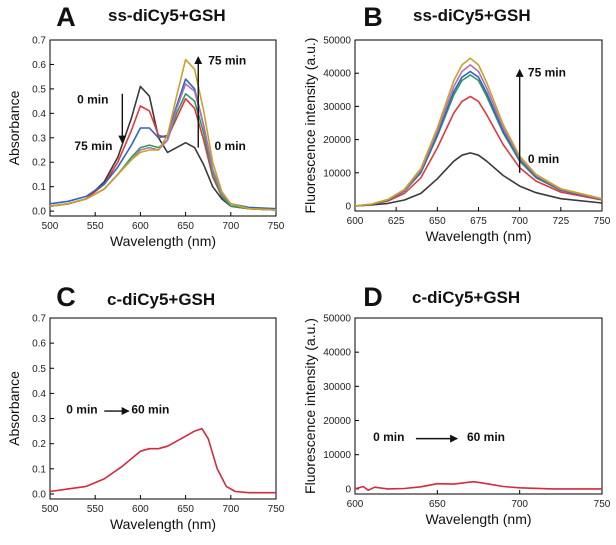 The image size is (616, 545). I want to click on panel-letter: D, so click(373, 297).